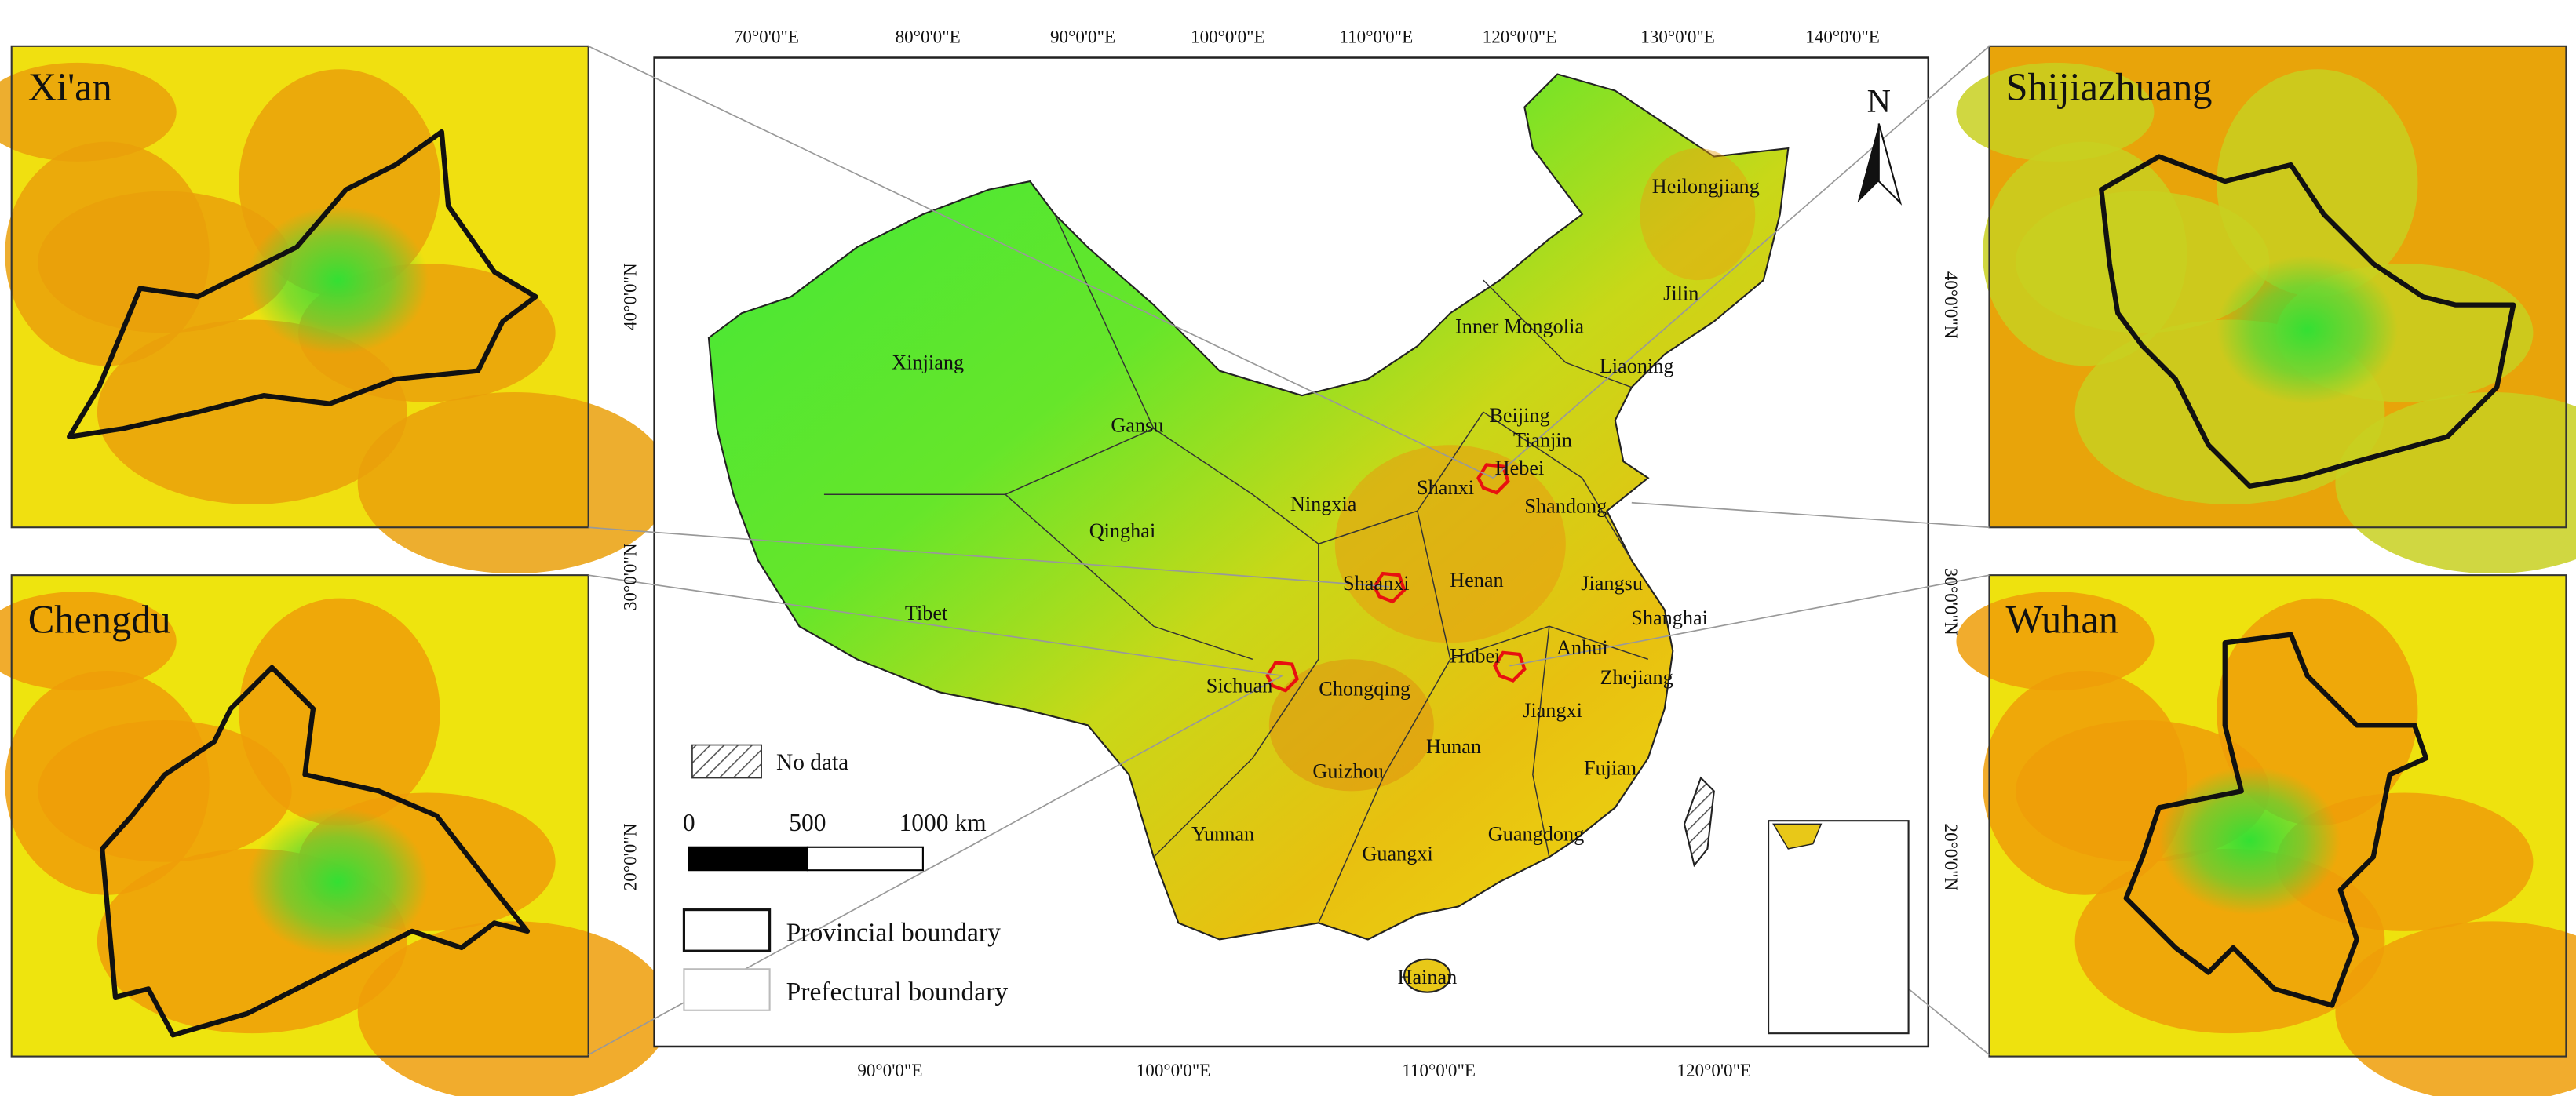 The height and width of the screenshot is (1096, 2576). Describe the element at coordinates (727, 989) in the screenshot. I see `prefectural-swatch` at that location.